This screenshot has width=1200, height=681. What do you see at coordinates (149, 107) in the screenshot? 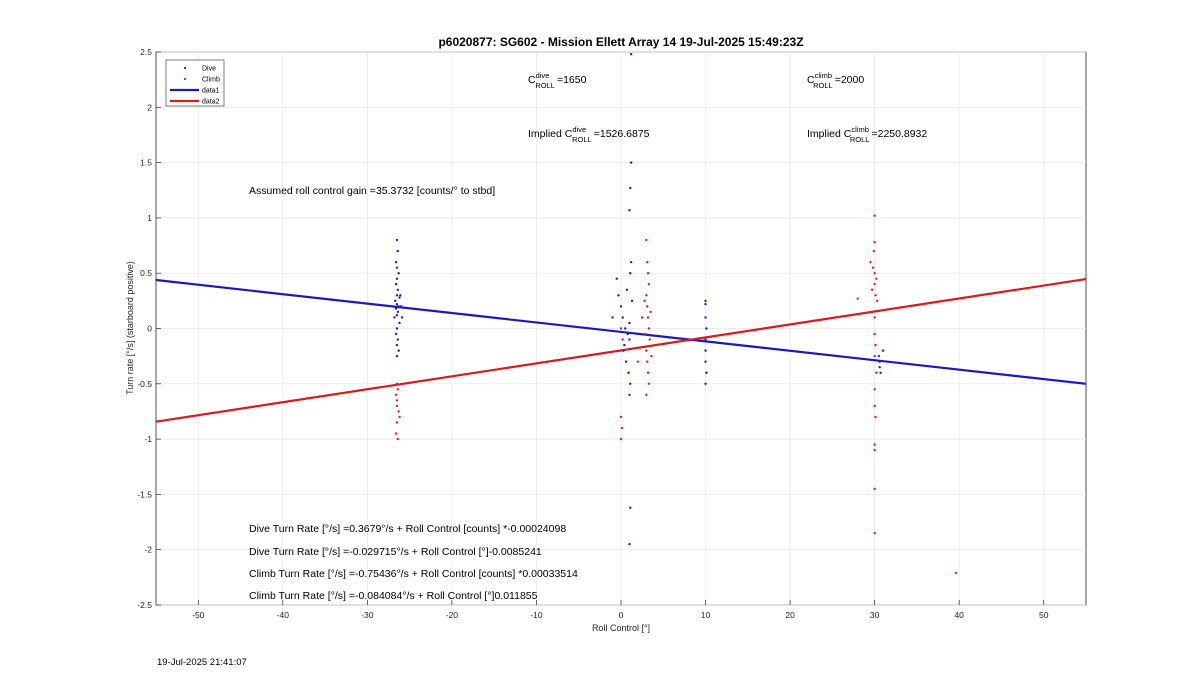
I see `y-tick-label: 2` at bounding box center [149, 107].